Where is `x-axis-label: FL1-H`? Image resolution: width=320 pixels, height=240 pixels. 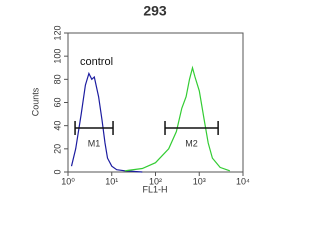
x-axis-label: FL1-H is located at coordinates (154, 189).